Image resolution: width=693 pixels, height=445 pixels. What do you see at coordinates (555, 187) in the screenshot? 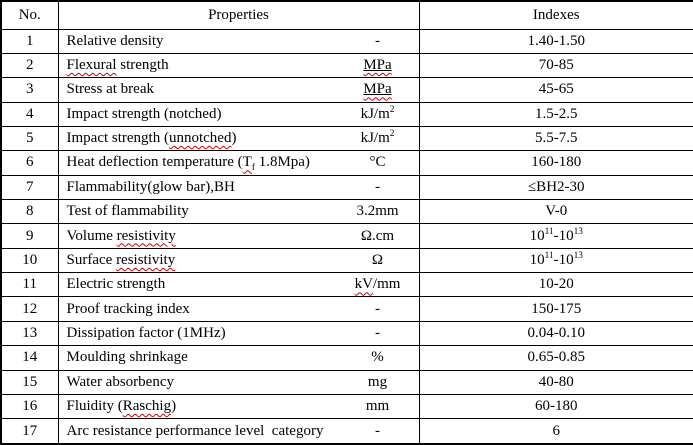
I see `cell-index: ≤BH2-30` at bounding box center [555, 187].